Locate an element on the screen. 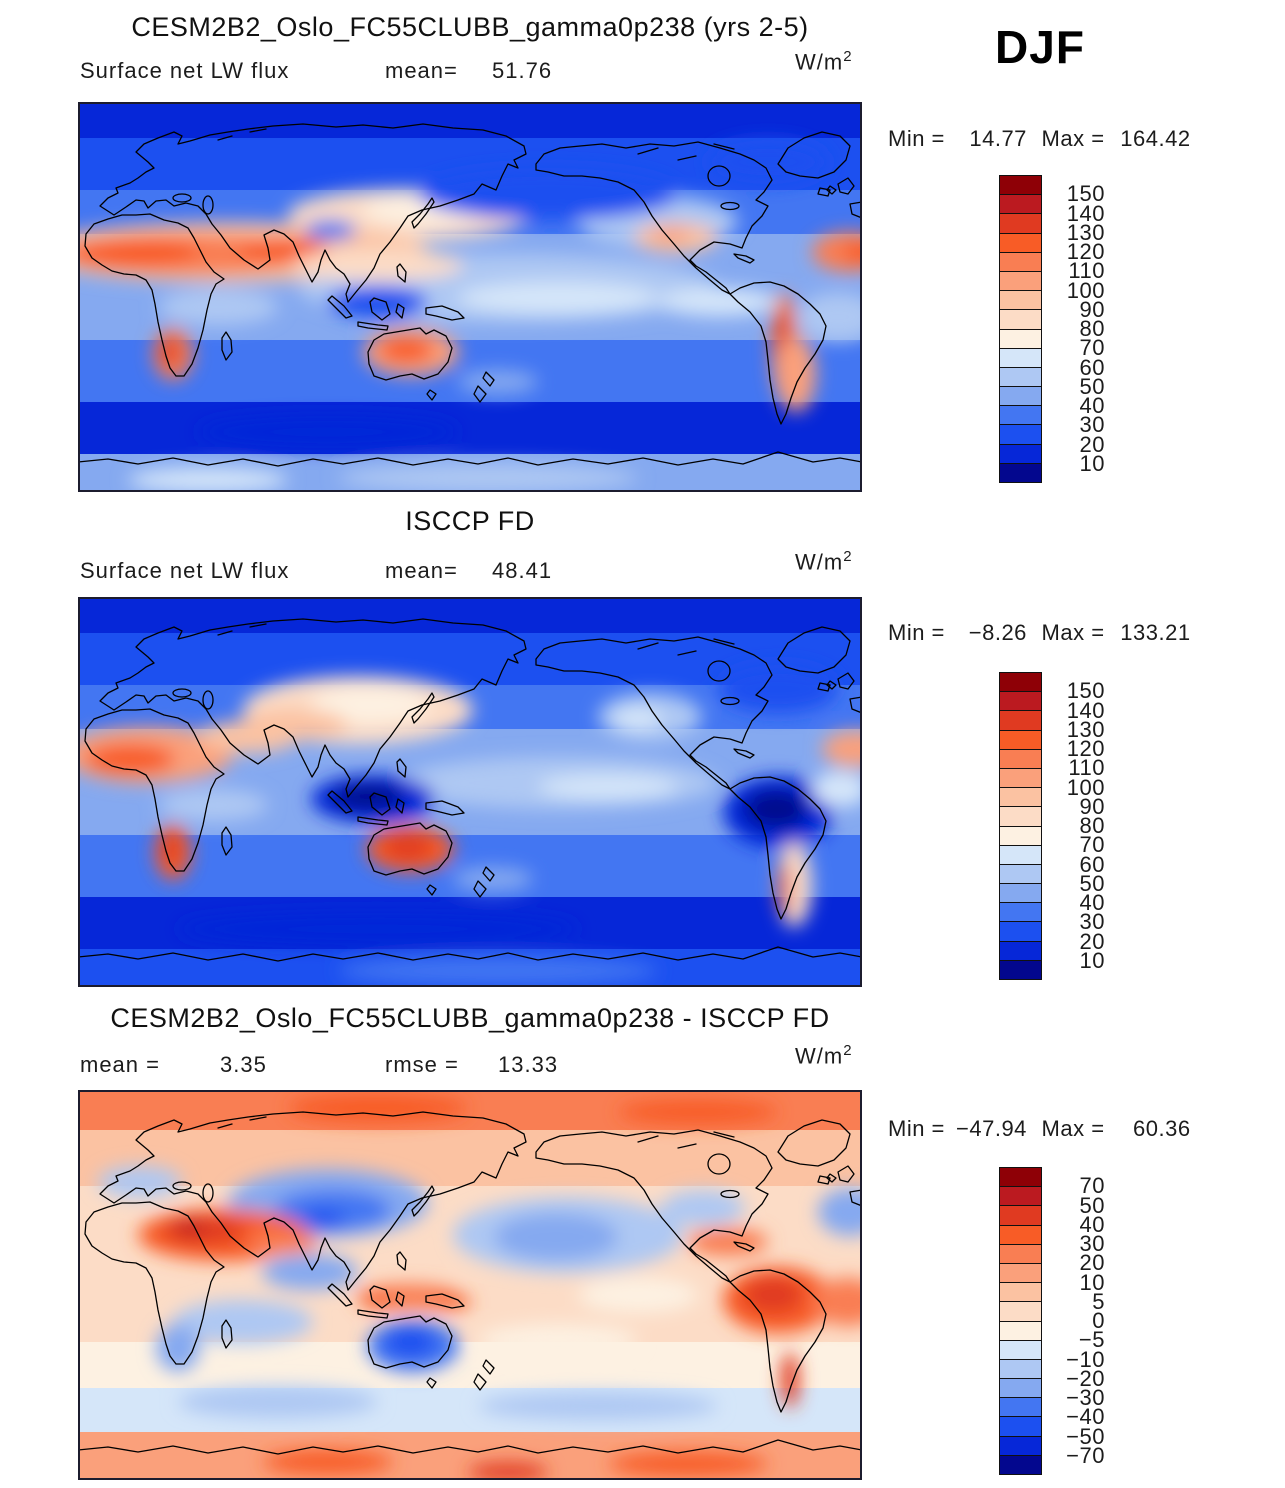 The width and height of the screenshot is (1285, 1488). max-label: Max = is located at coordinates (1073, 632).